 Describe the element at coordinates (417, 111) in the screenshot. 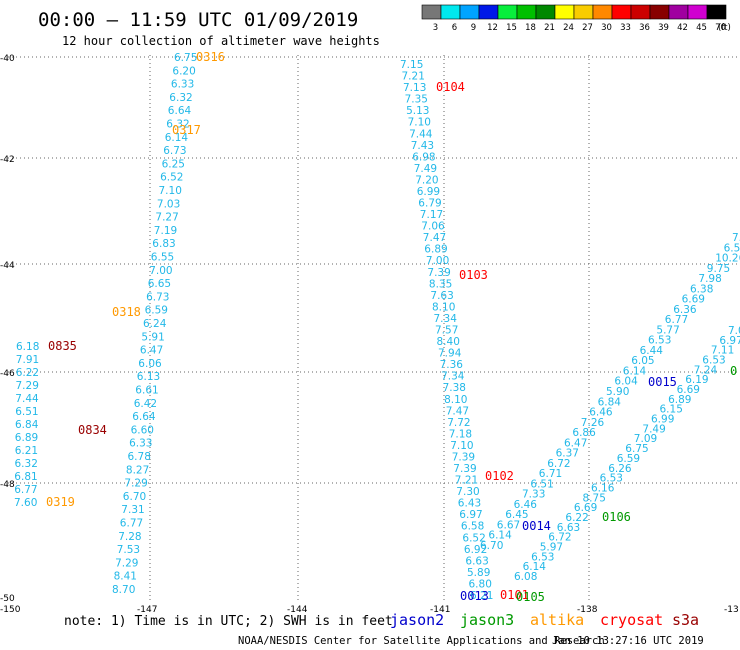

I see `swh-value: 5.13` at that location.